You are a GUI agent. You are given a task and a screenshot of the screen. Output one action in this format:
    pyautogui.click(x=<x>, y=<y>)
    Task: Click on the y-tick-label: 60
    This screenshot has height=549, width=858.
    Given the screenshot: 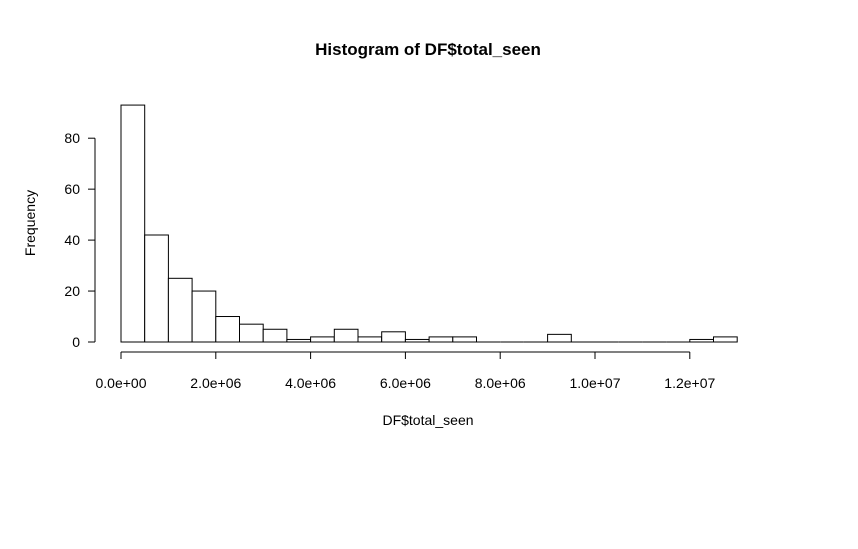 What is the action you would take?
    pyautogui.click(x=72, y=189)
    